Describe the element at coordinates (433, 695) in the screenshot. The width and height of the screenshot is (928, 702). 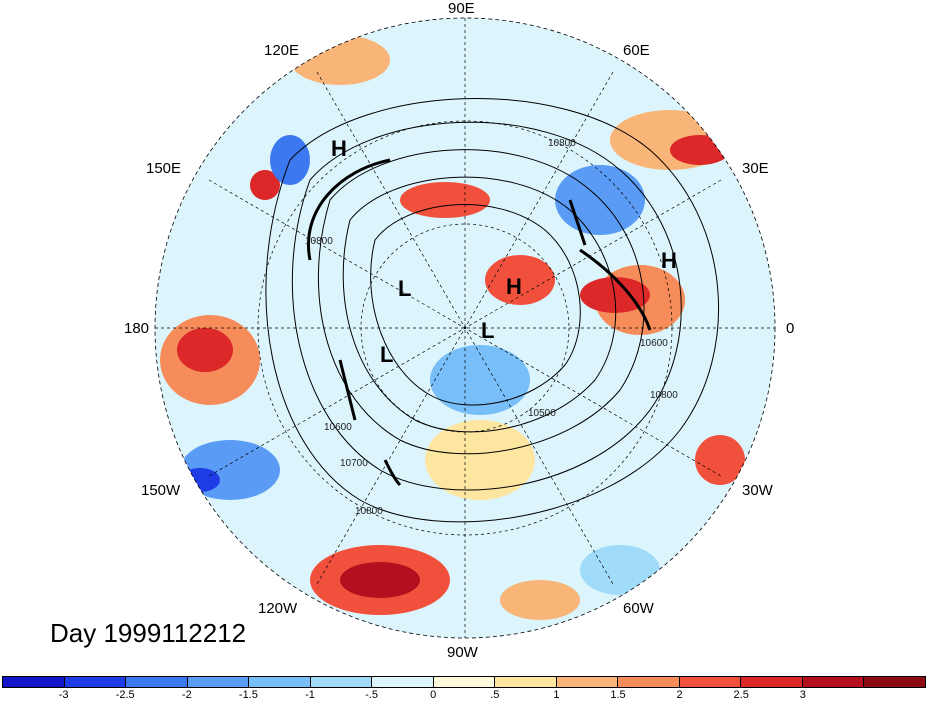
I see `colorbar-tick-label: 0` at that location.